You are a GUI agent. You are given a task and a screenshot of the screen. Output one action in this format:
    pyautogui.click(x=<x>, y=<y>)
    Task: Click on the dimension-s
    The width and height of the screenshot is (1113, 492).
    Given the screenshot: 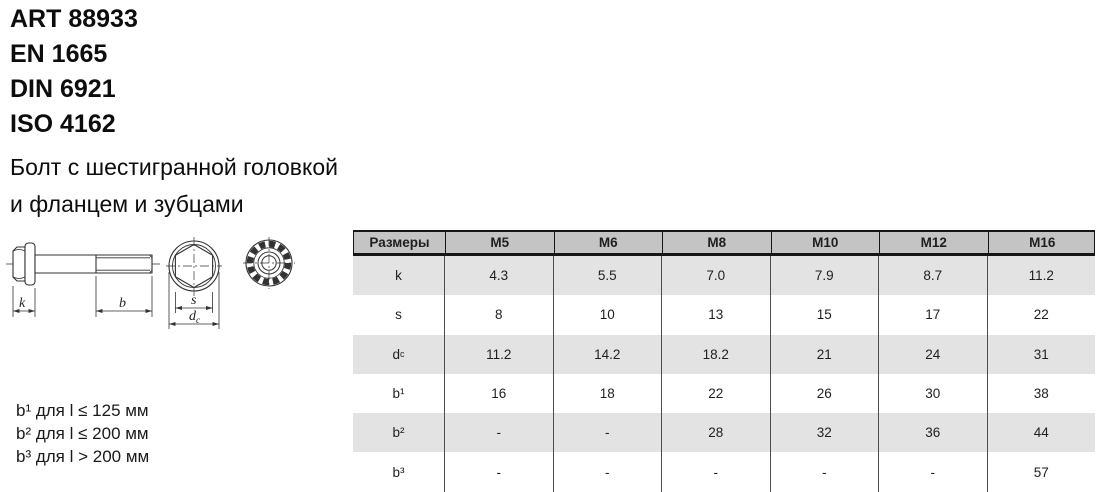 What is the action you would take?
    pyautogui.click(x=193, y=302)
    